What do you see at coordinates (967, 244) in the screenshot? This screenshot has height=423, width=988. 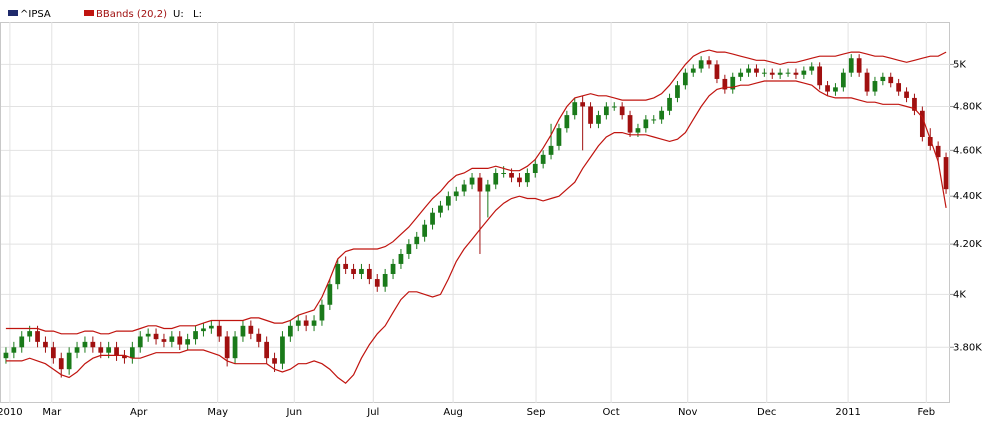 I see `y-tick-label: 4.20K` at bounding box center [967, 244].